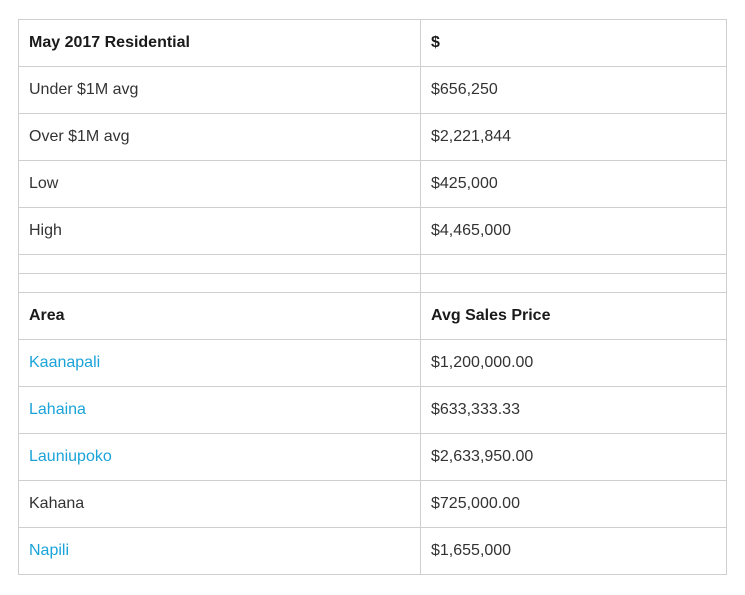 The image size is (745, 595). I want to click on summary-header-row: May 2017 Residential $, so click(372, 43).